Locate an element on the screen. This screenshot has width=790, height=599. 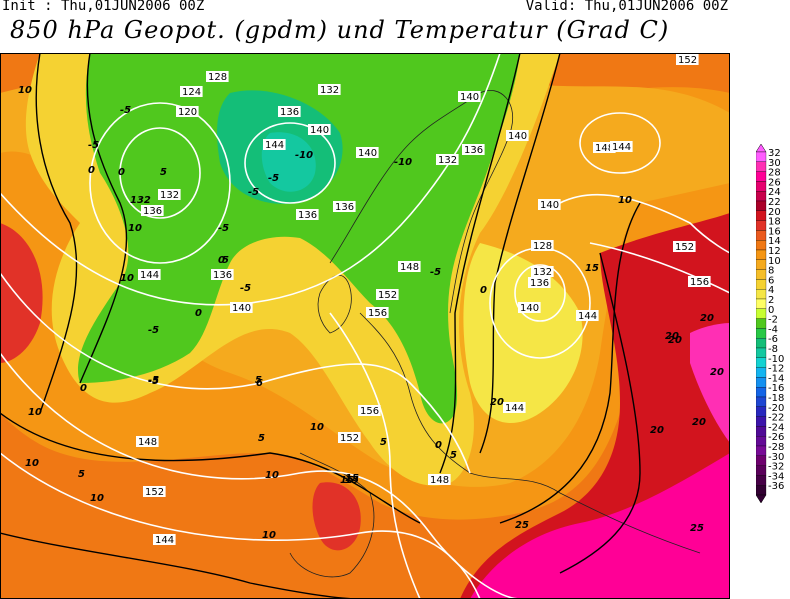
legend-label: -28 is located at coordinates (776, 447).